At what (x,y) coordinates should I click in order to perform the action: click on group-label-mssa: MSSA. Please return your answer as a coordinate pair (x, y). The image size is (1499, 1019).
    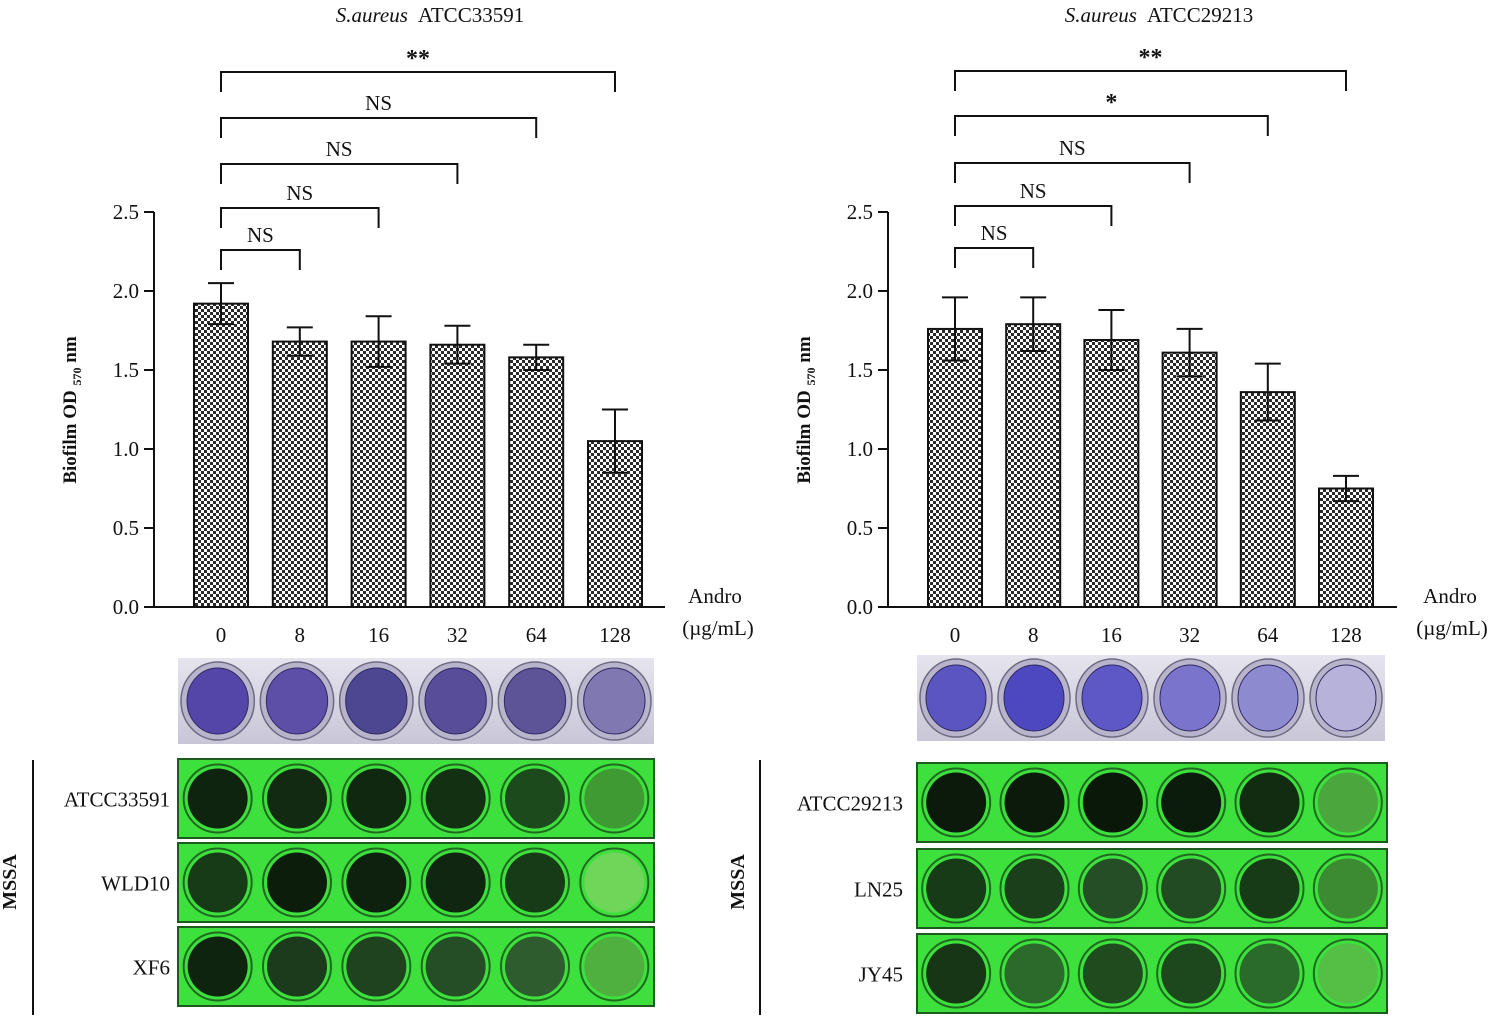
    Looking at the image, I should click on (738, 882).